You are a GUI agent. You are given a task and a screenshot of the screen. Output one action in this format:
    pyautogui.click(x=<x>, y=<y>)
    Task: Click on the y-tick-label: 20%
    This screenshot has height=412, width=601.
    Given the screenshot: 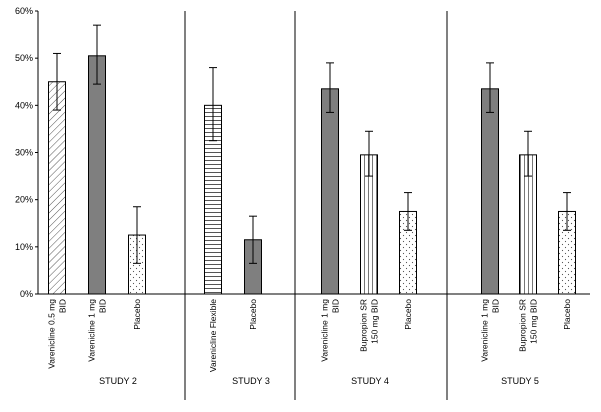 What is the action you would take?
    pyautogui.click(x=24, y=200)
    